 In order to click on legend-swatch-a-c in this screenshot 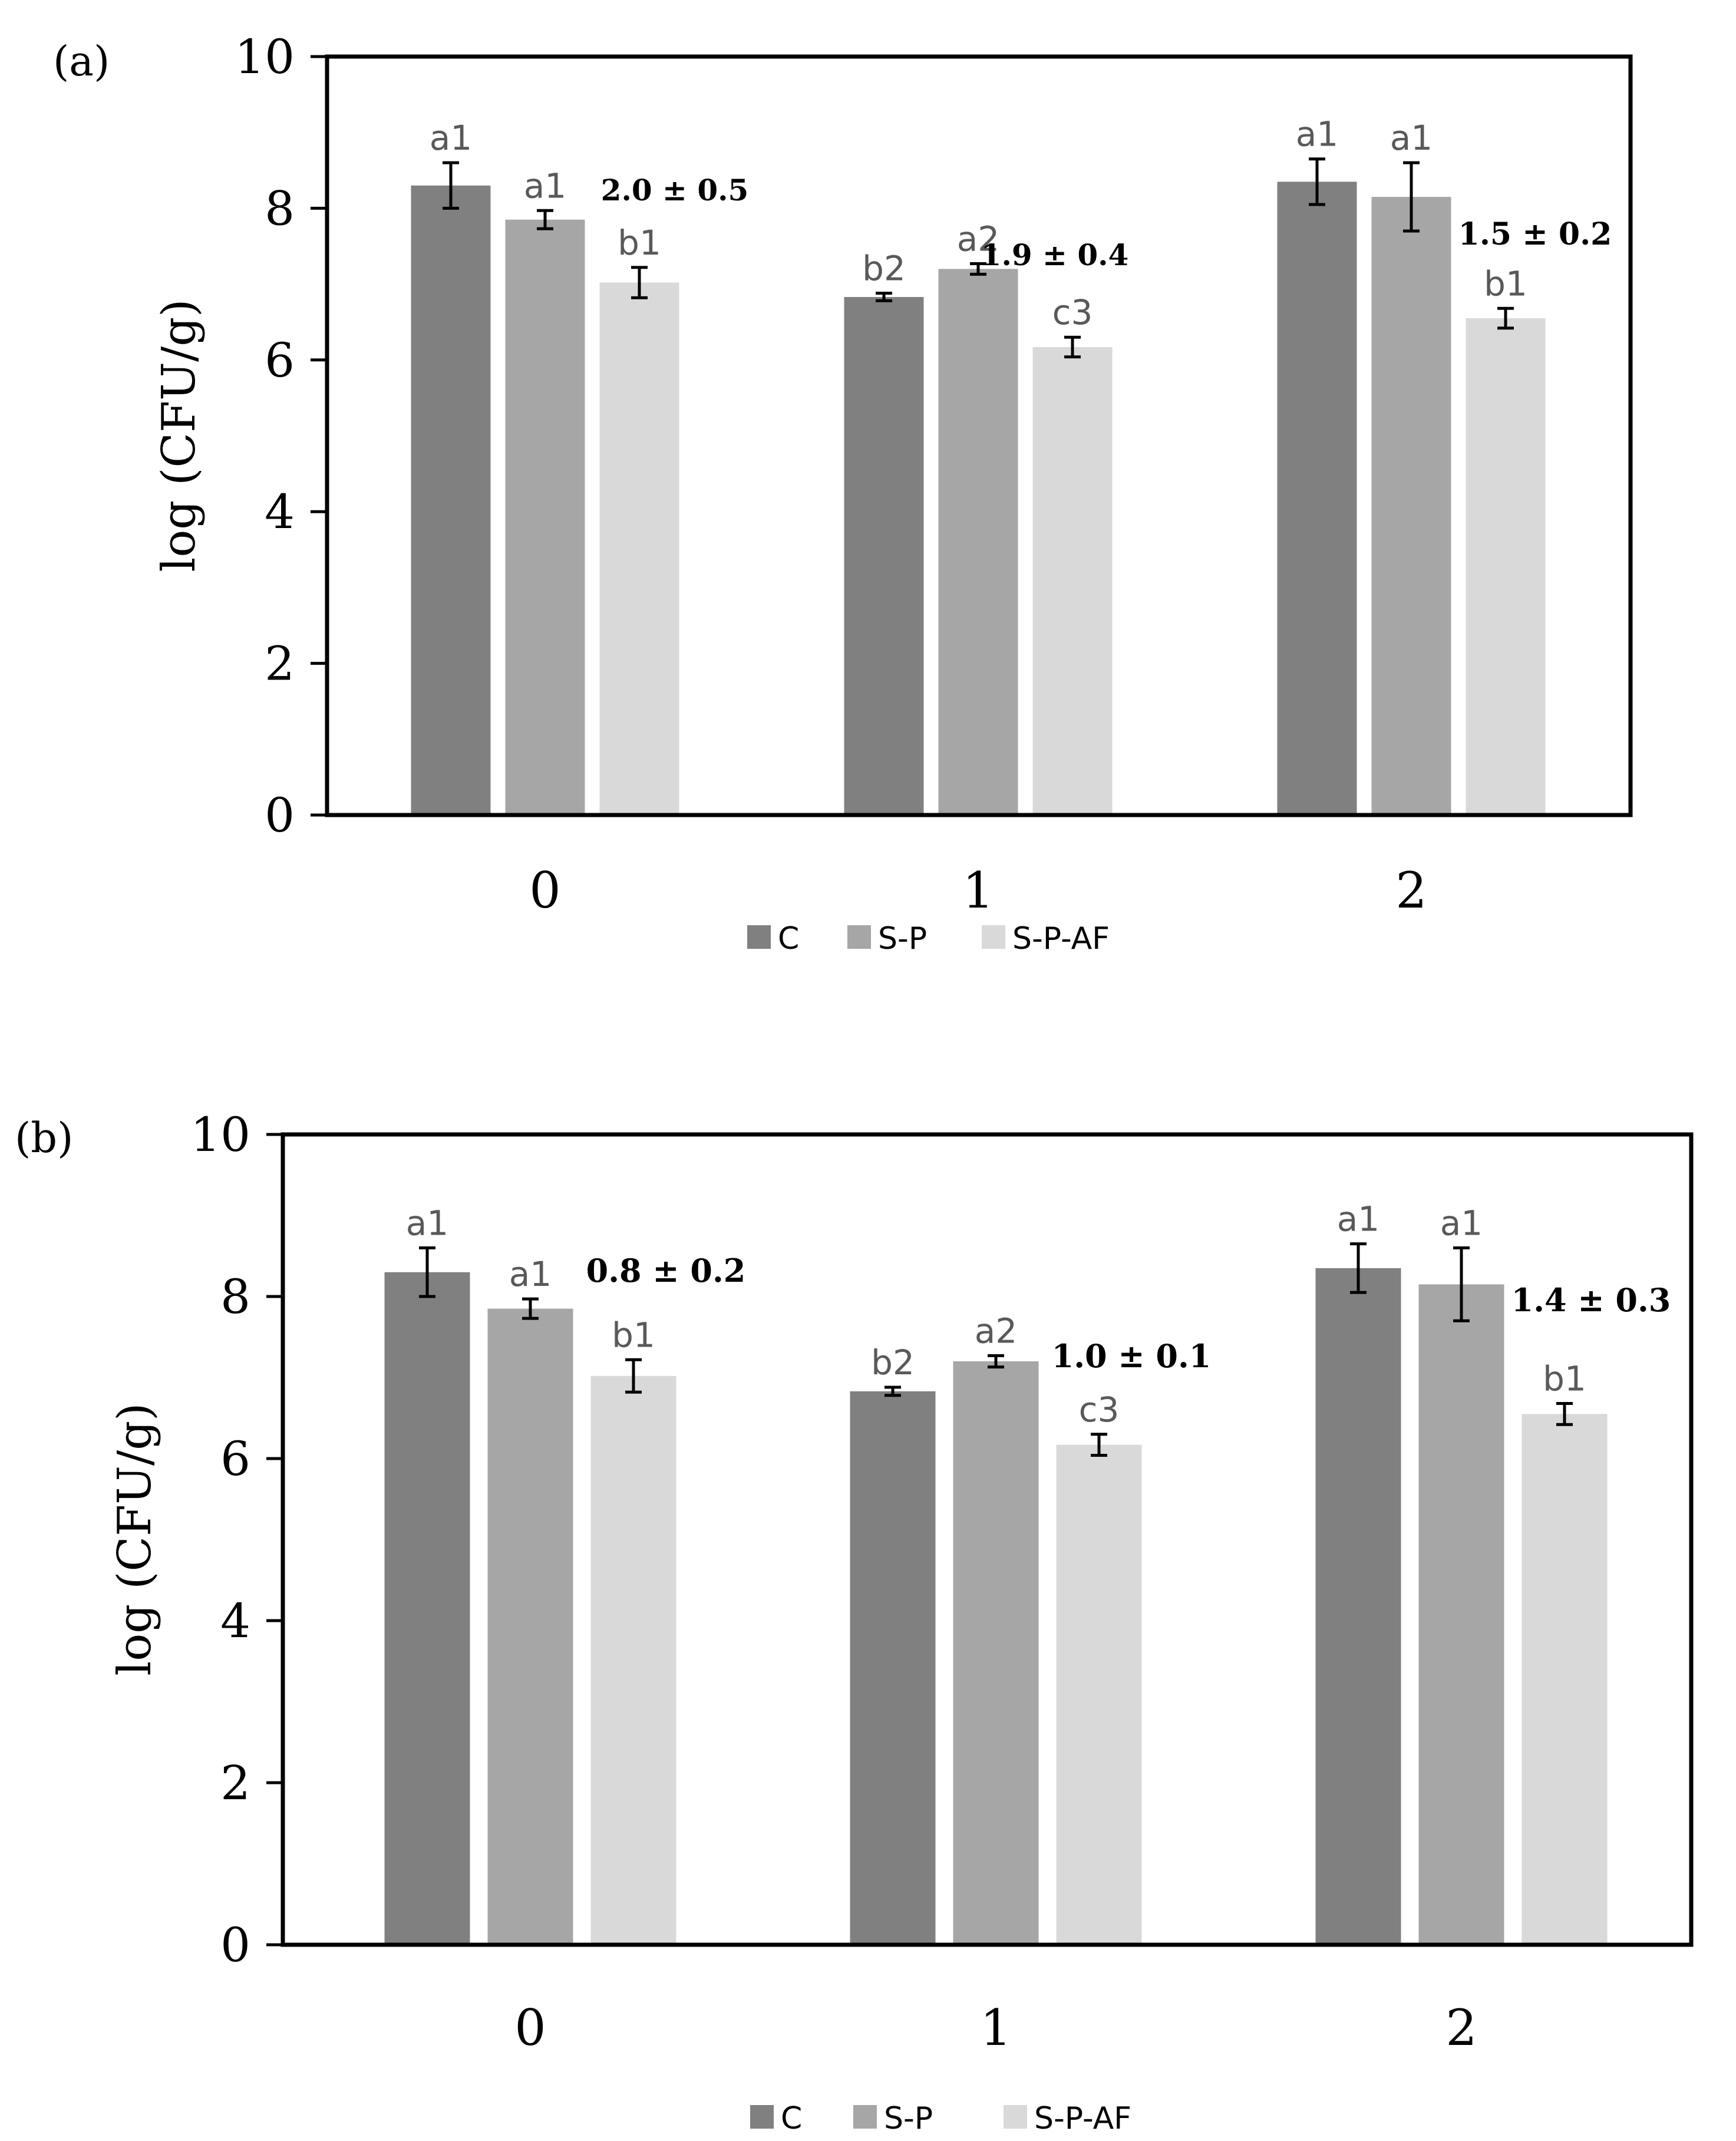, I will do `click(759, 937)`.